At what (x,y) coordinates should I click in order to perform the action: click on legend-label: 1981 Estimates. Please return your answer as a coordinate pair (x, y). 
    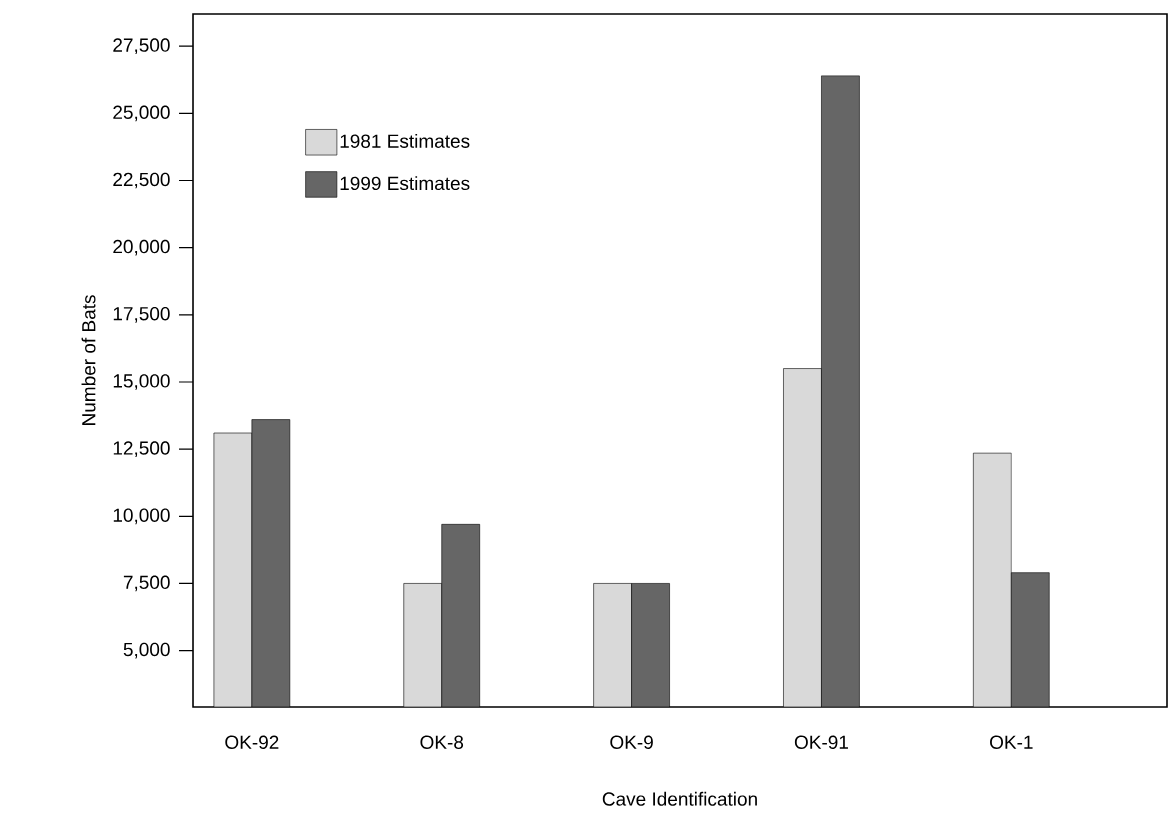
    Looking at the image, I should click on (405, 140).